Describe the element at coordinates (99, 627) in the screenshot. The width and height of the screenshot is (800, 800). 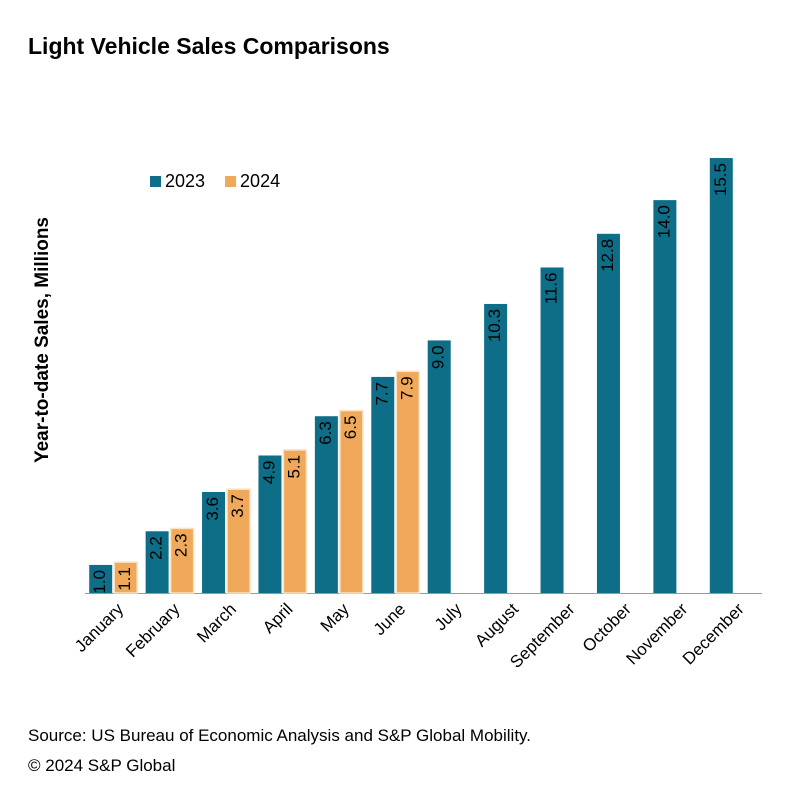
I see `x-tick-label: January` at that location.